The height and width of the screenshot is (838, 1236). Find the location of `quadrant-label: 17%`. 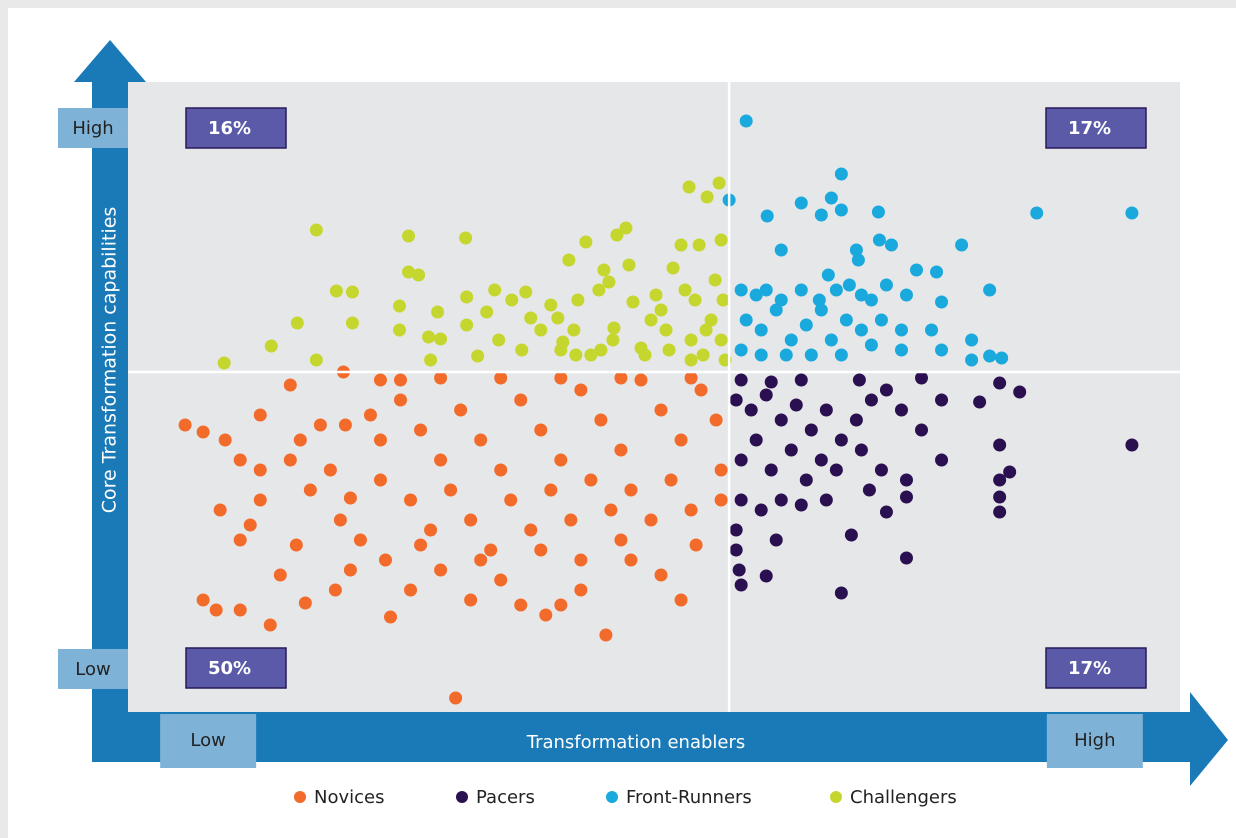

quadrant-label: 17% is located at coordinates (1089, 128).